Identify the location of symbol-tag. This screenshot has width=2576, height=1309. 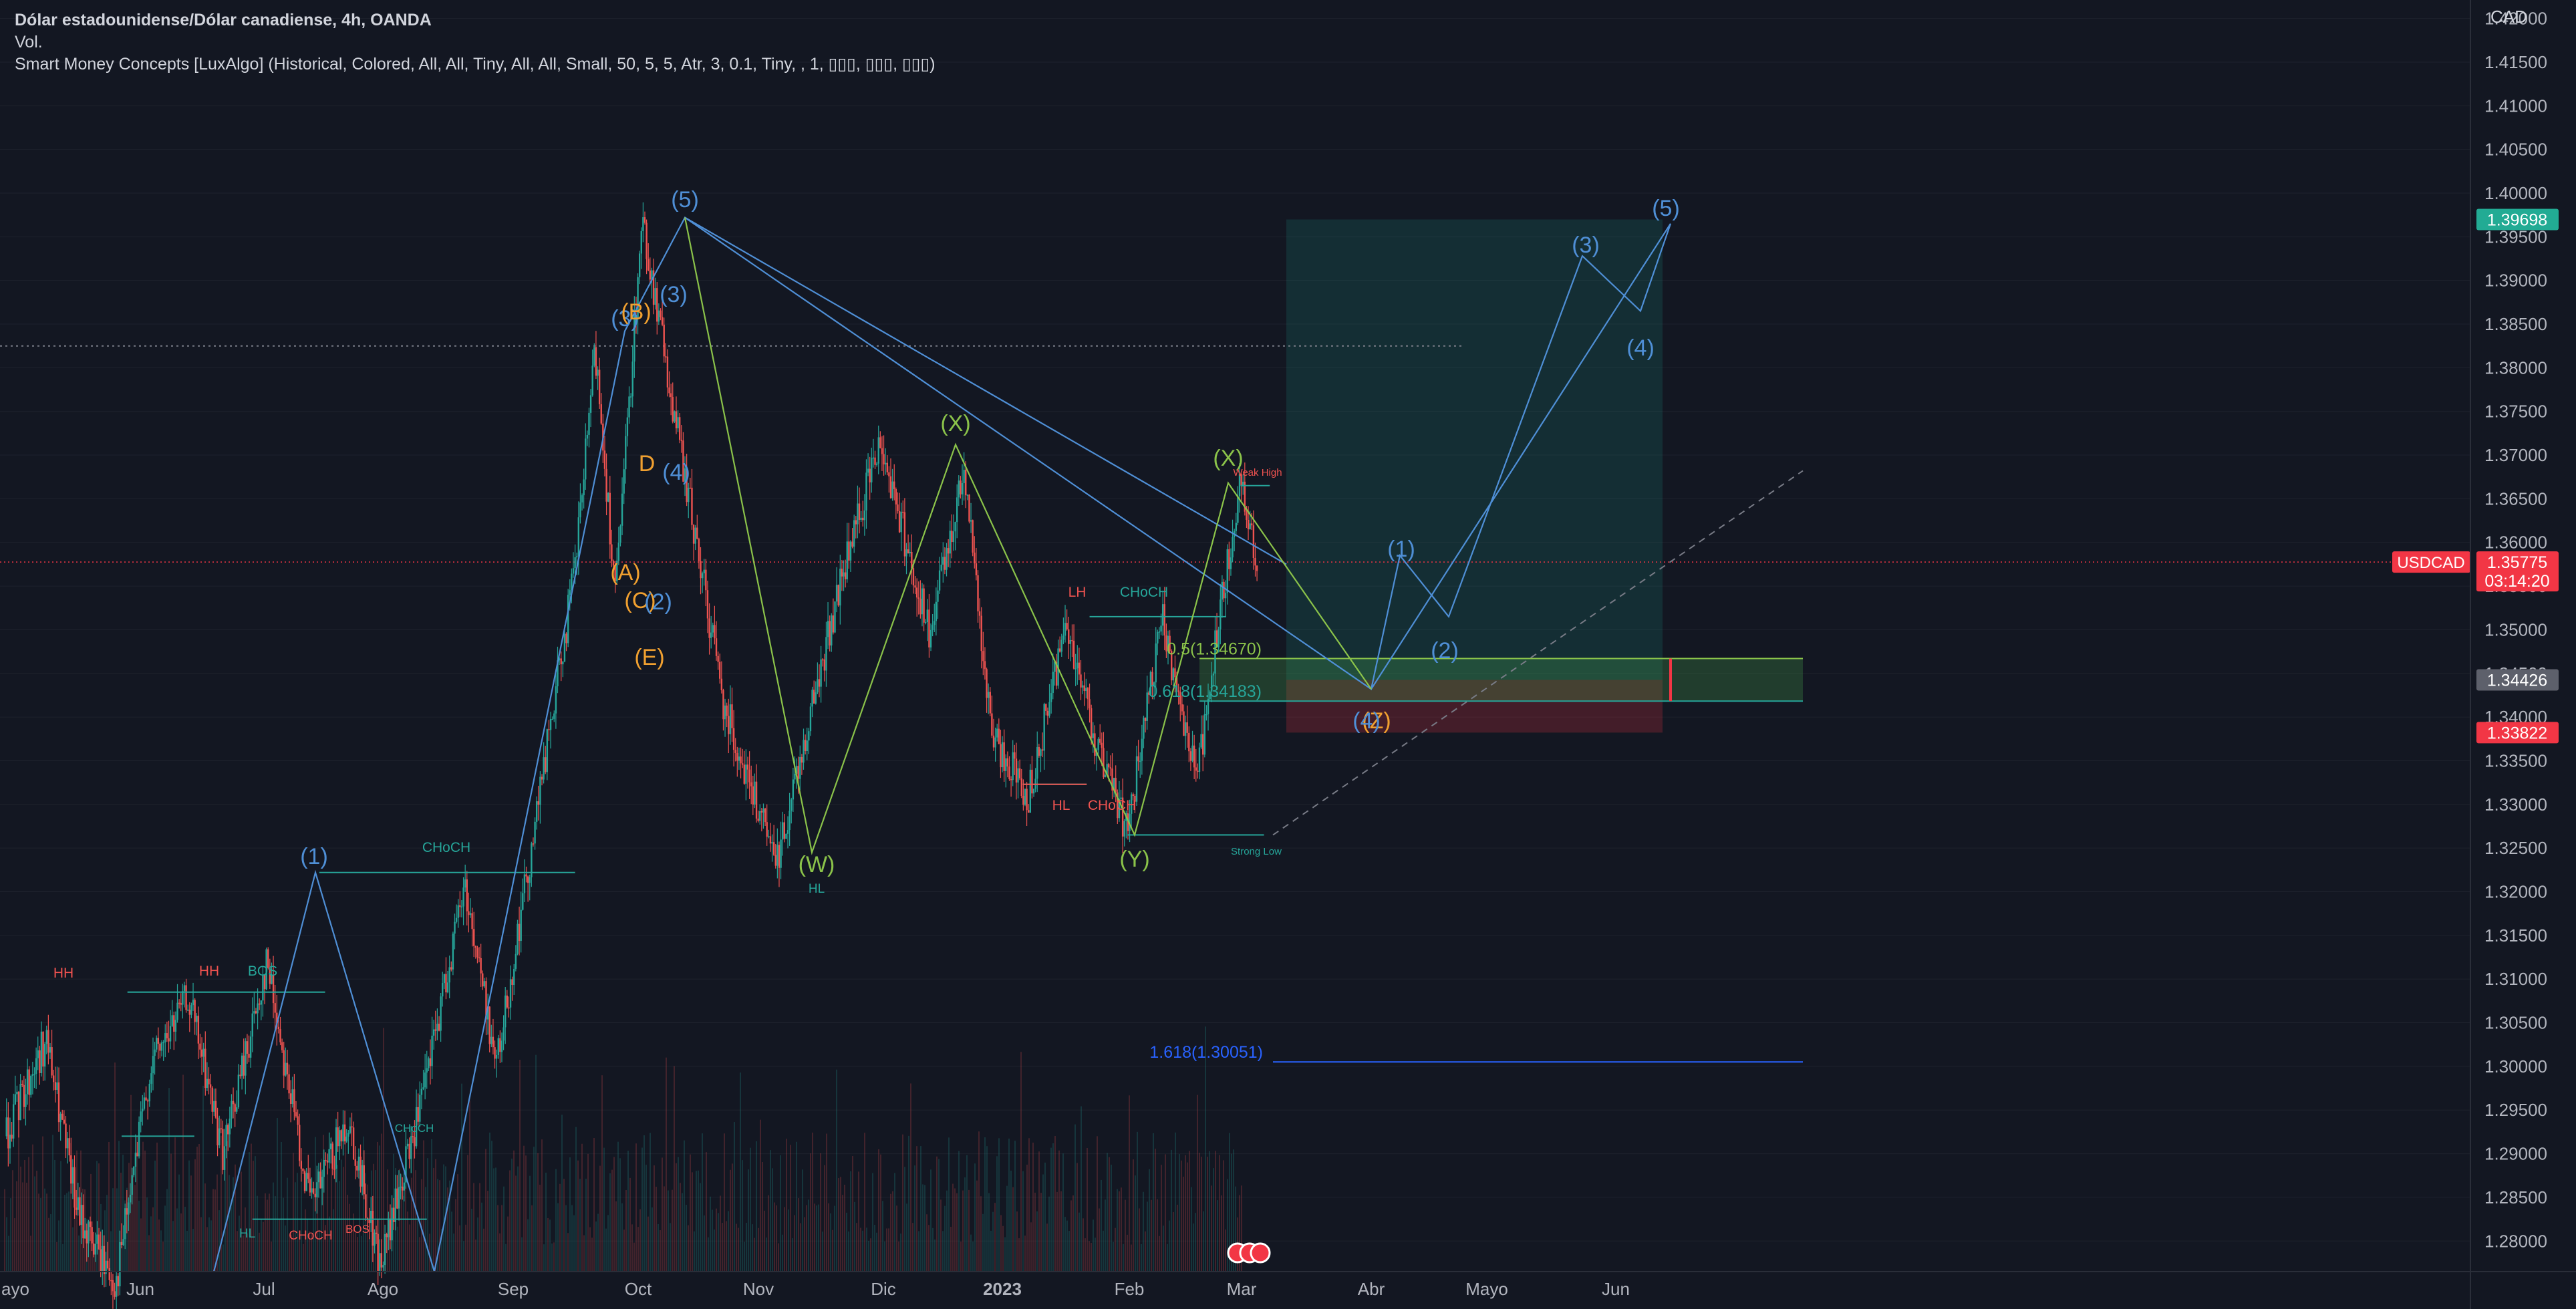
(2431, 562).